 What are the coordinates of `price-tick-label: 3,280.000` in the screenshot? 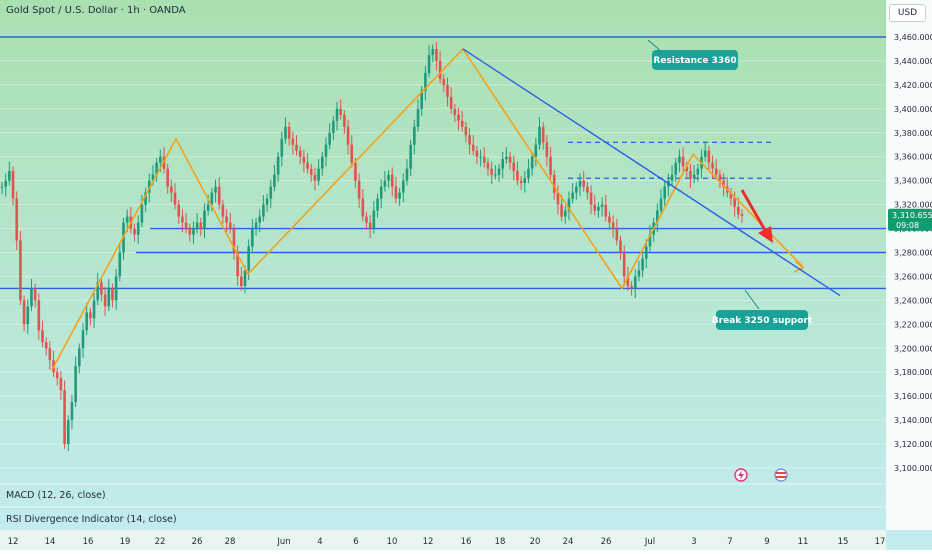 It's located at (913, 253).